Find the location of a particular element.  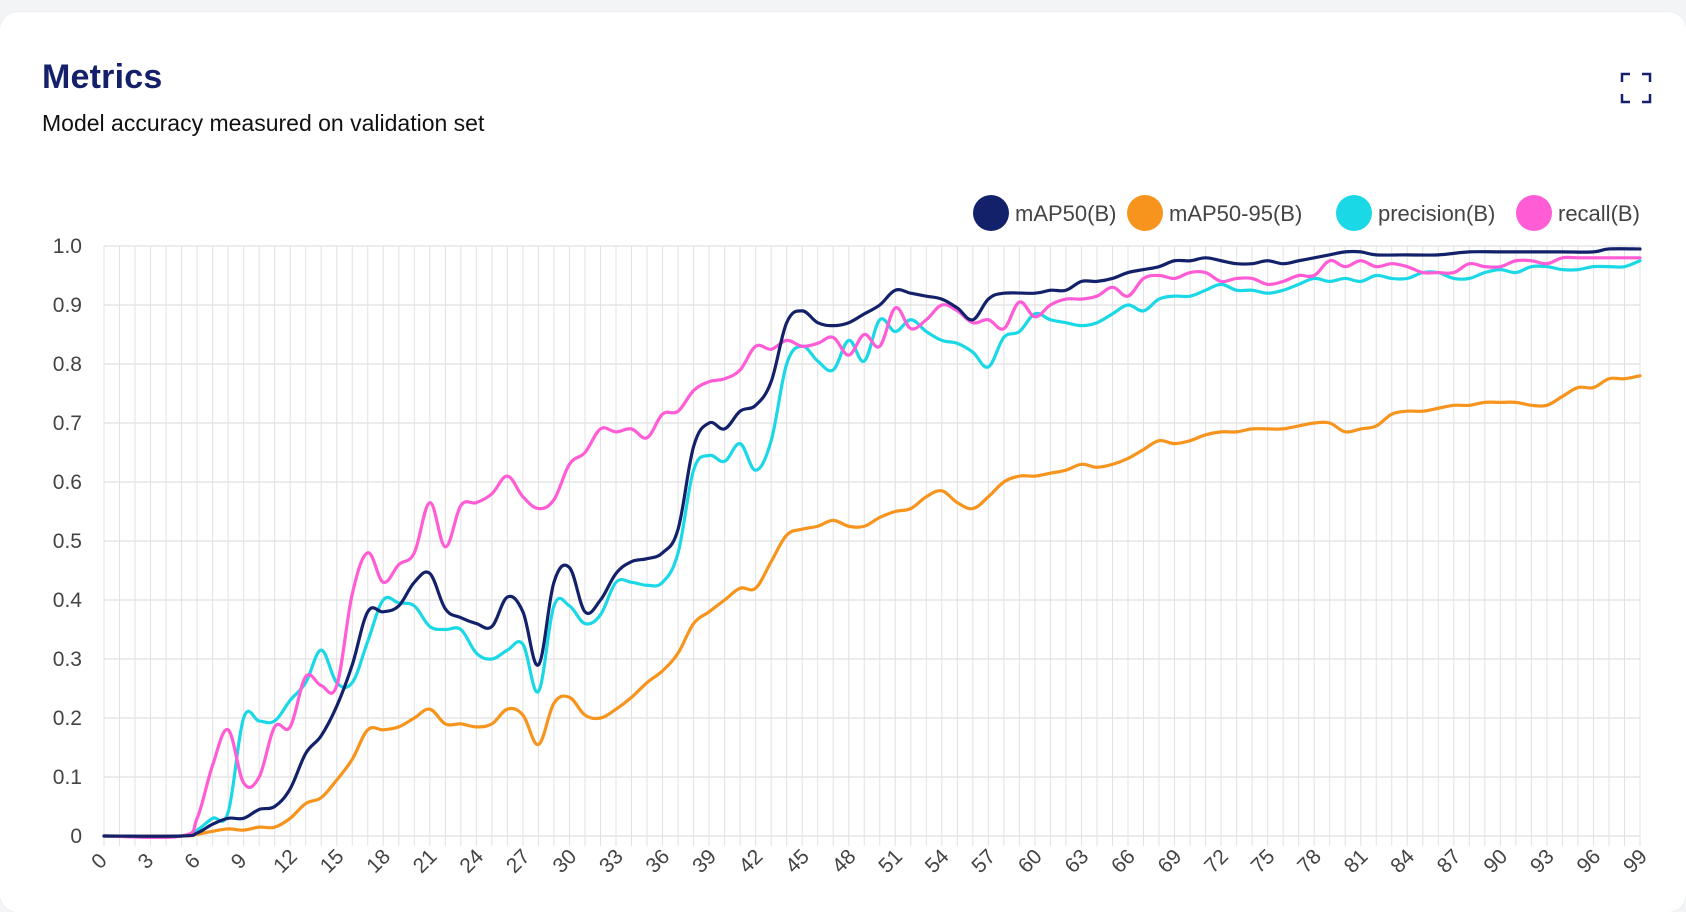

legend-item-map50-95-b: mAP50-95(B) is located at coordinates (1214, 213).